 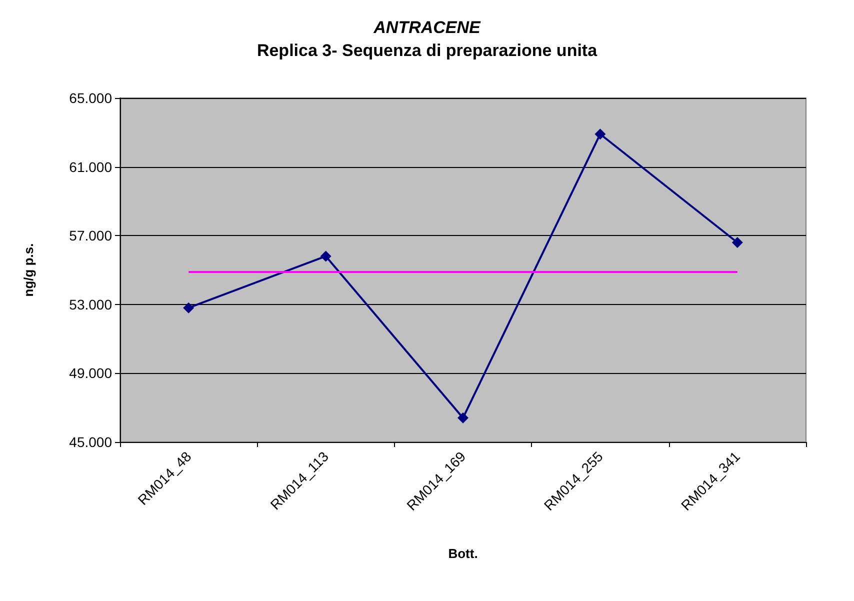 I want to click on y-tick-label: 49.000, so click(x=90, y=373).